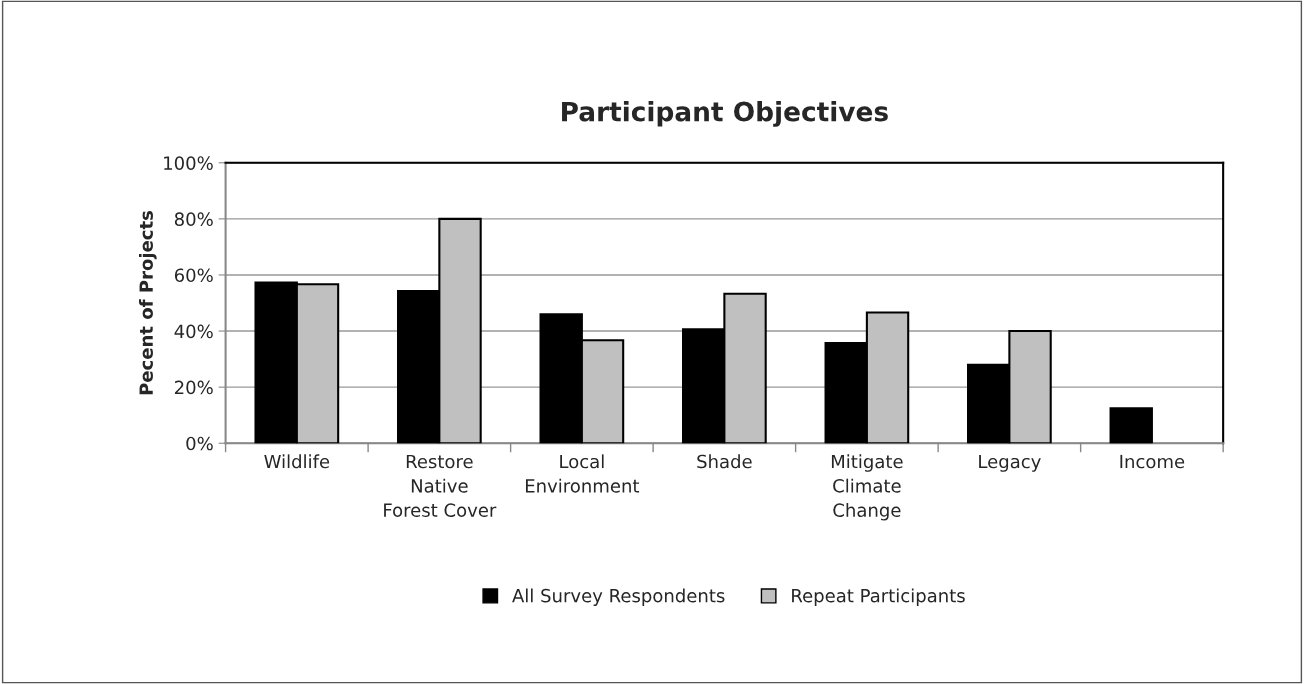 The height and width of the screenshot is (684, 1304). Describe the element at coordinates (193, 275) in the screenshot. I see `y-tick-label: 60%` at that location.